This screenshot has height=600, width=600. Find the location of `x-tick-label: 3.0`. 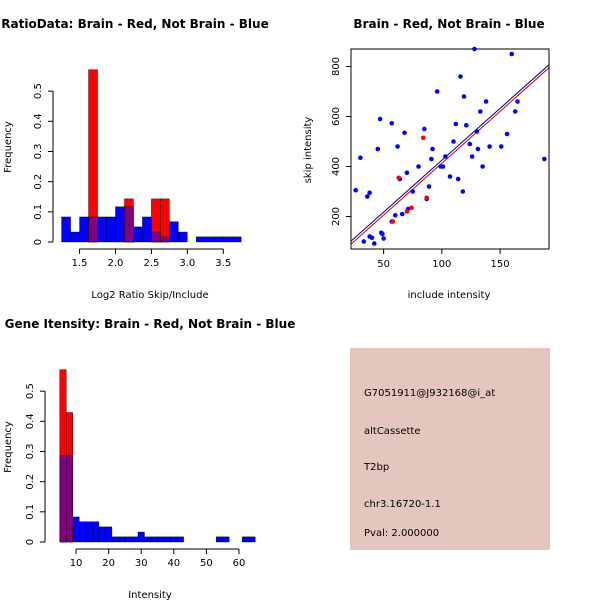

x-tick-label: 3.0 is located at coordinates (187, 263).